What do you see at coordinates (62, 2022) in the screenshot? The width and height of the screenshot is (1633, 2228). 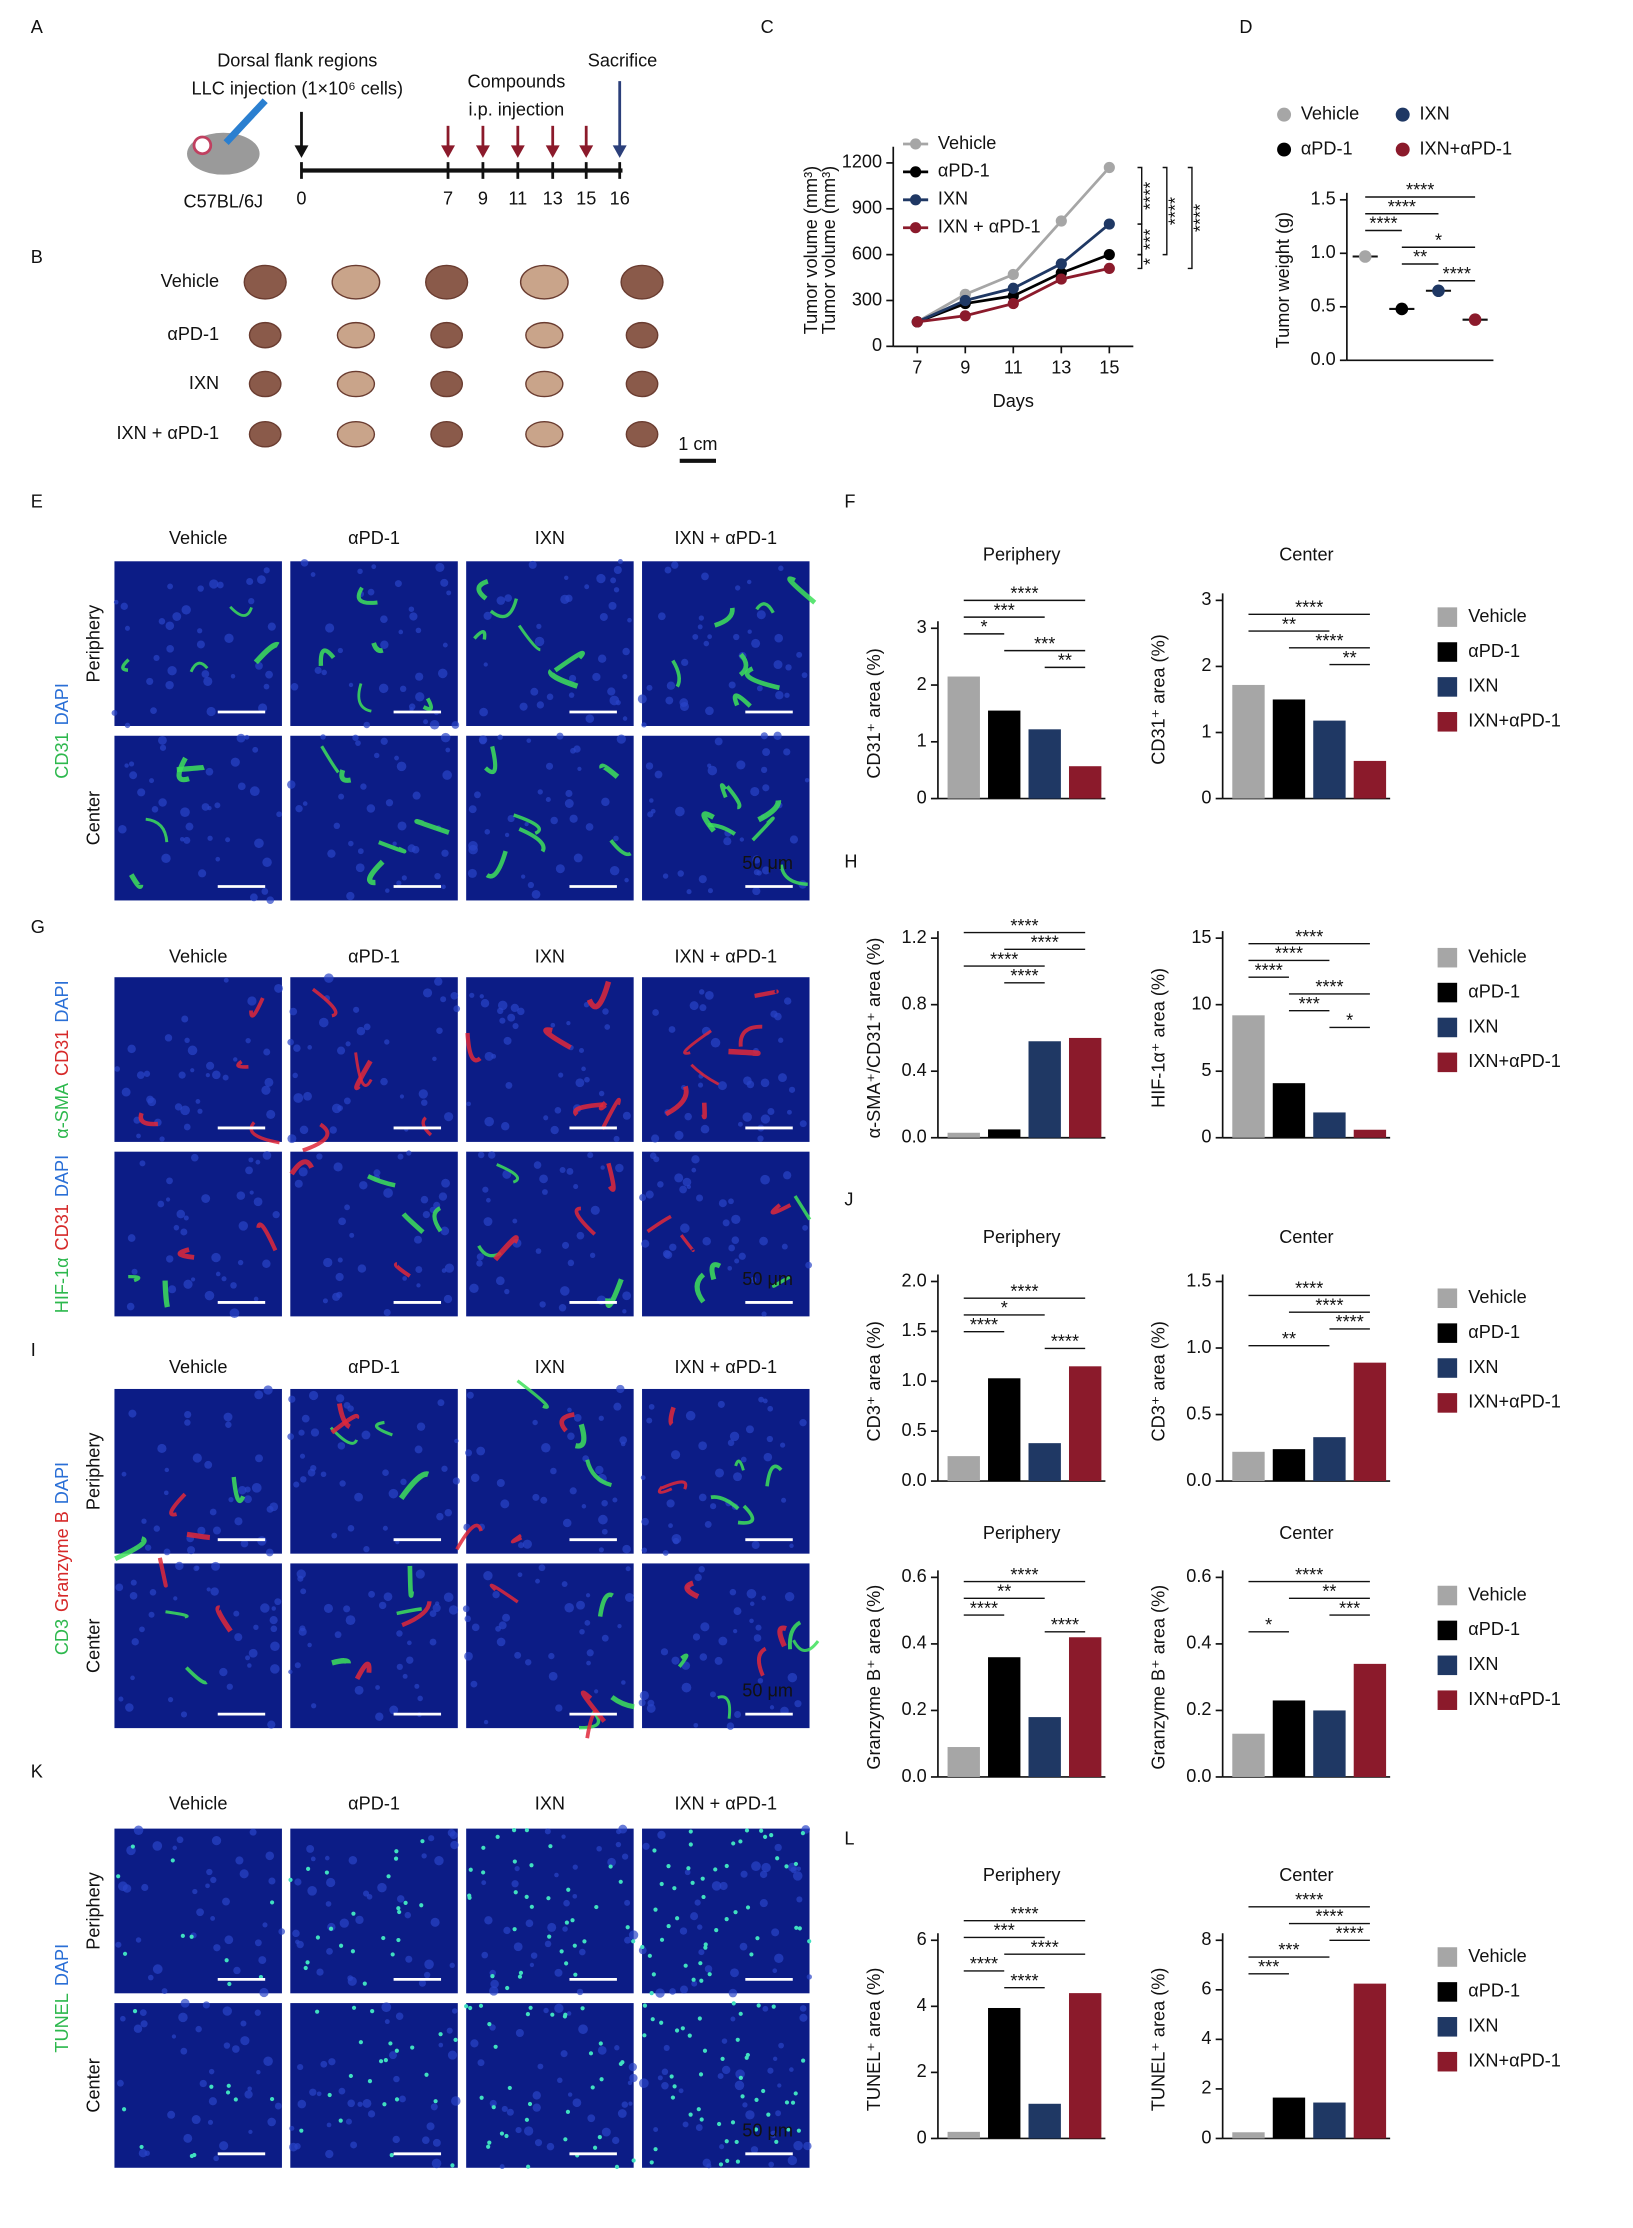 I see `stain-name: TUNEL` at bounding box center [62, 2022].